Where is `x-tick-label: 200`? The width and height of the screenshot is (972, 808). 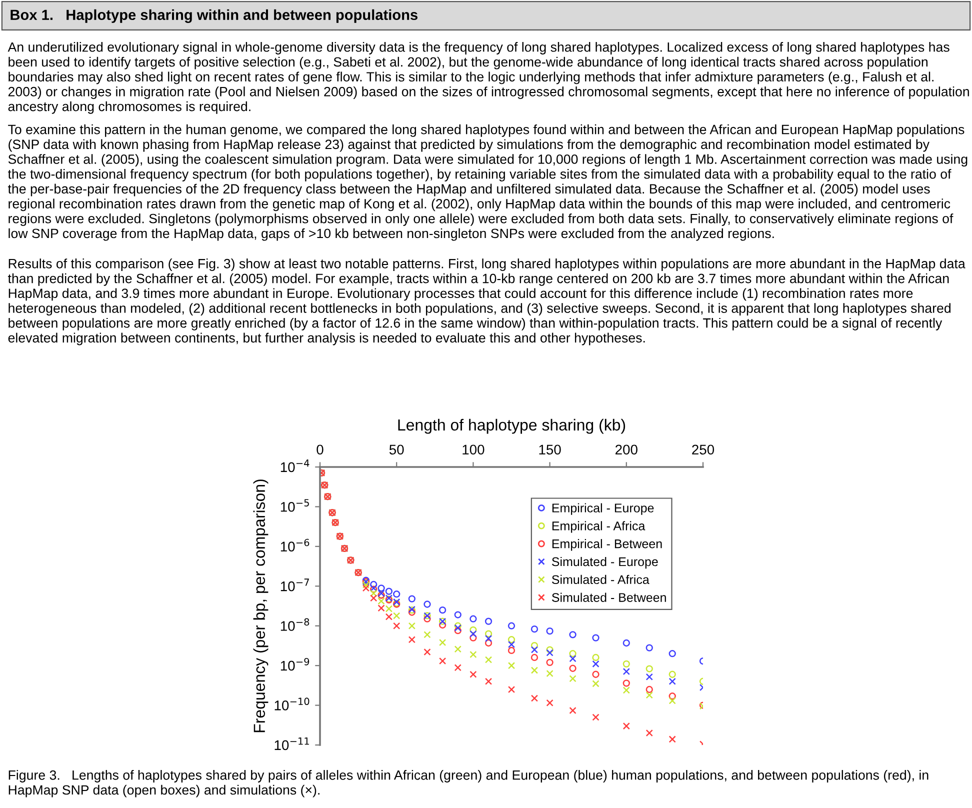 x-tick-label: 200 is located at coordinates (627, 449).